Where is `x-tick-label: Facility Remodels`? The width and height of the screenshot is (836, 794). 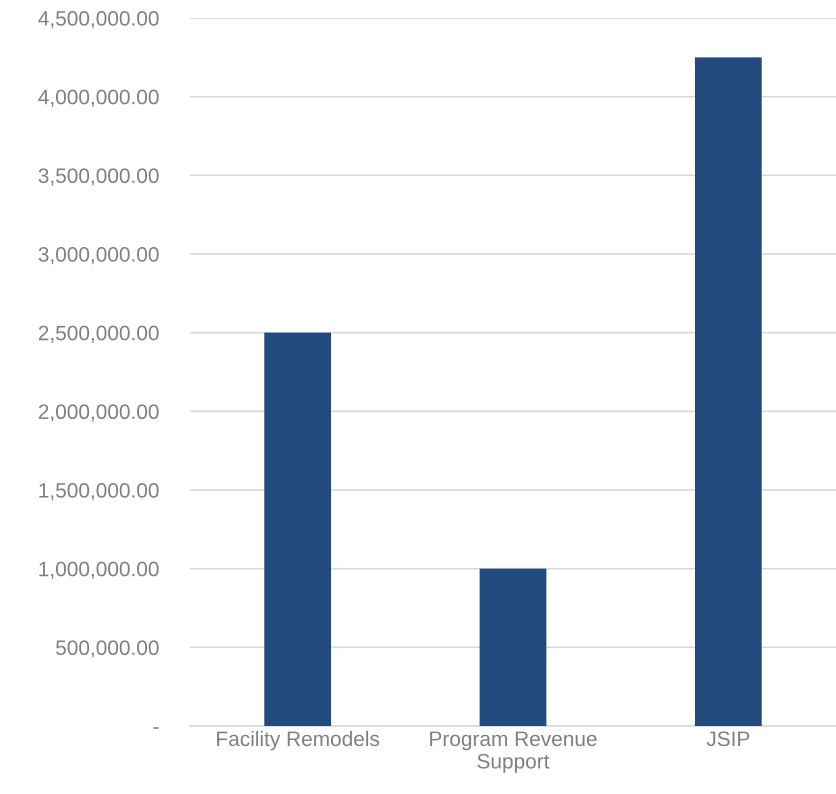 x-tick-label: Facility Remodels is located at coordinates (298, 740).